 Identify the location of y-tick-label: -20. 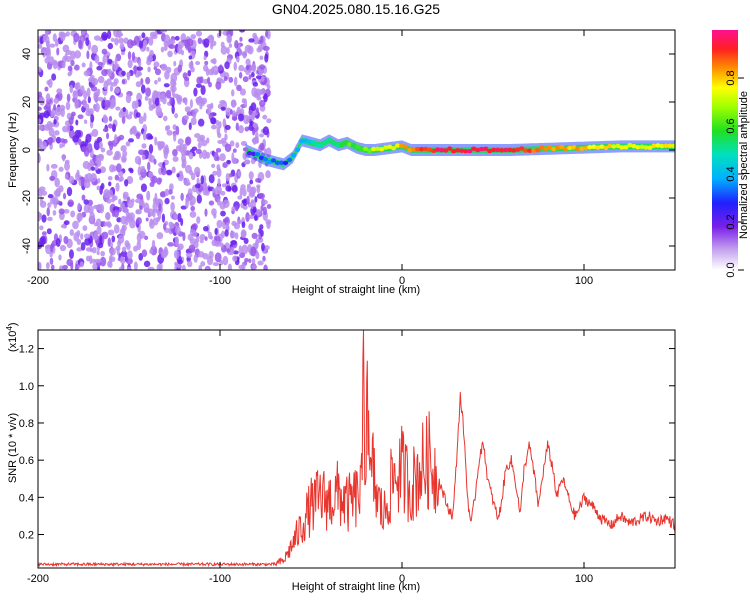
(27, 198).